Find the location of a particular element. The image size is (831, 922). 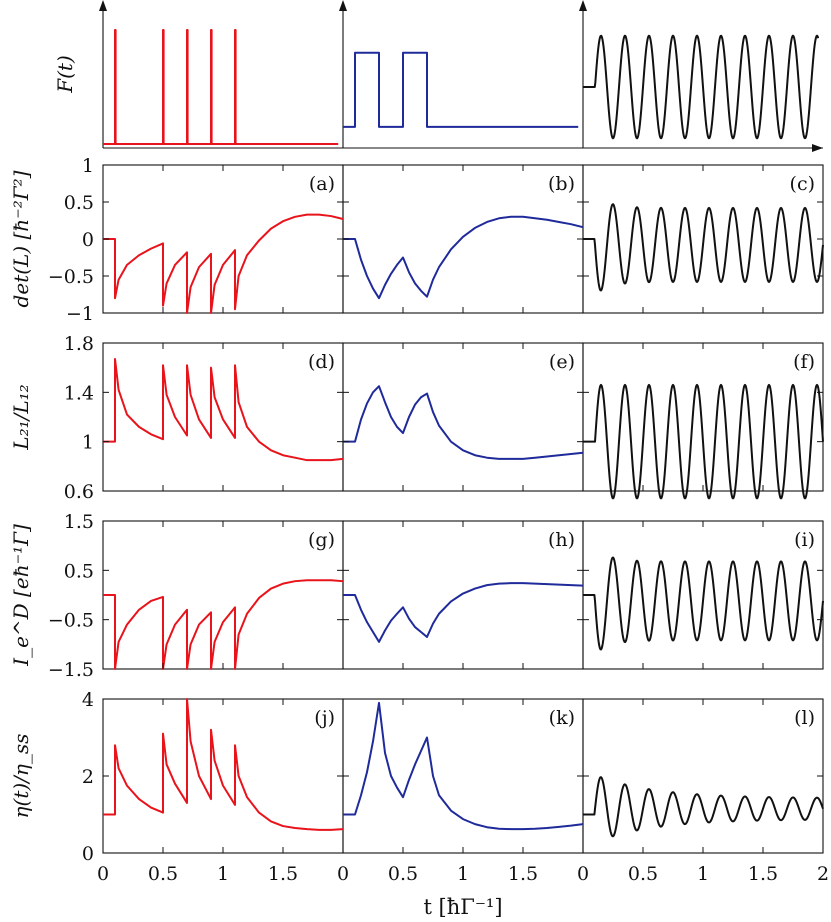

y-tick-label: 1.8 is located at coordinates (79, 344).